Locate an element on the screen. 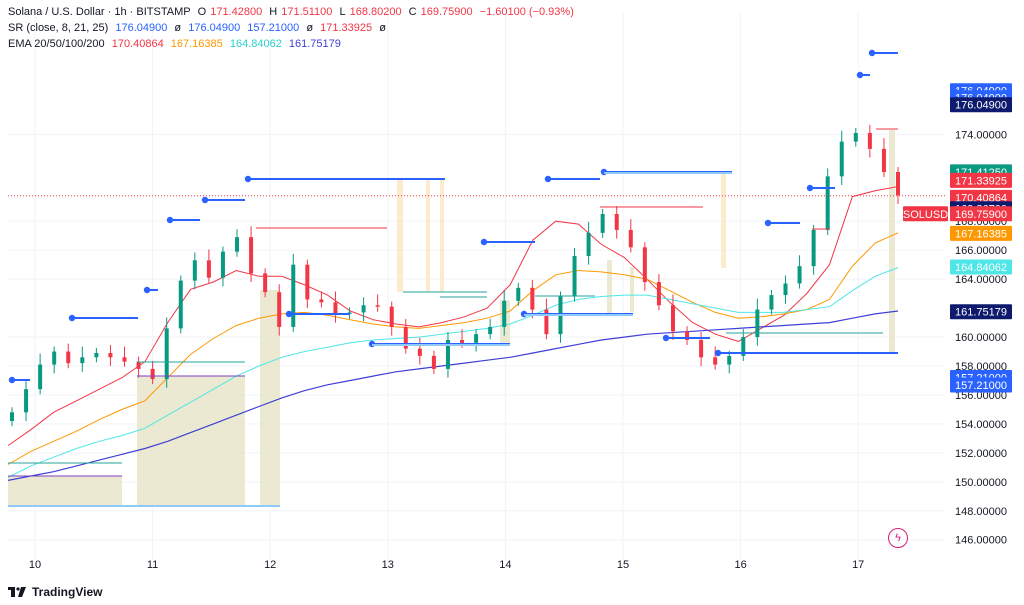 Image resolution: width=1024 pixels, height=605 pixels. legend-symbol: Solana / U.S. Dollar · 1h · BITSTAMP is located at coordinates (99, 12).